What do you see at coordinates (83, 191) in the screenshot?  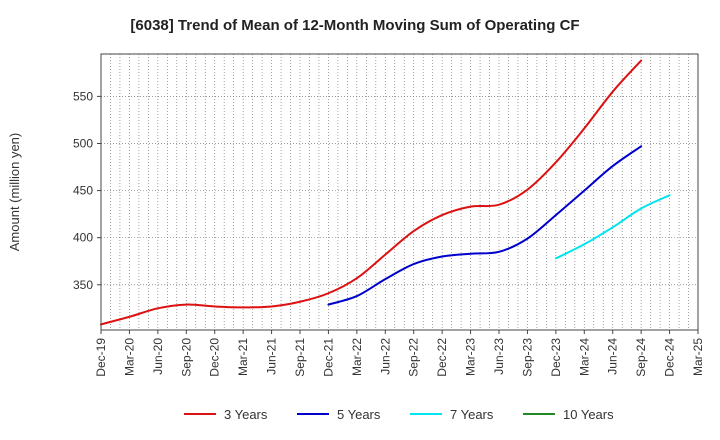 I see `y-tick-label: 450` at bounding box center [83, 191].